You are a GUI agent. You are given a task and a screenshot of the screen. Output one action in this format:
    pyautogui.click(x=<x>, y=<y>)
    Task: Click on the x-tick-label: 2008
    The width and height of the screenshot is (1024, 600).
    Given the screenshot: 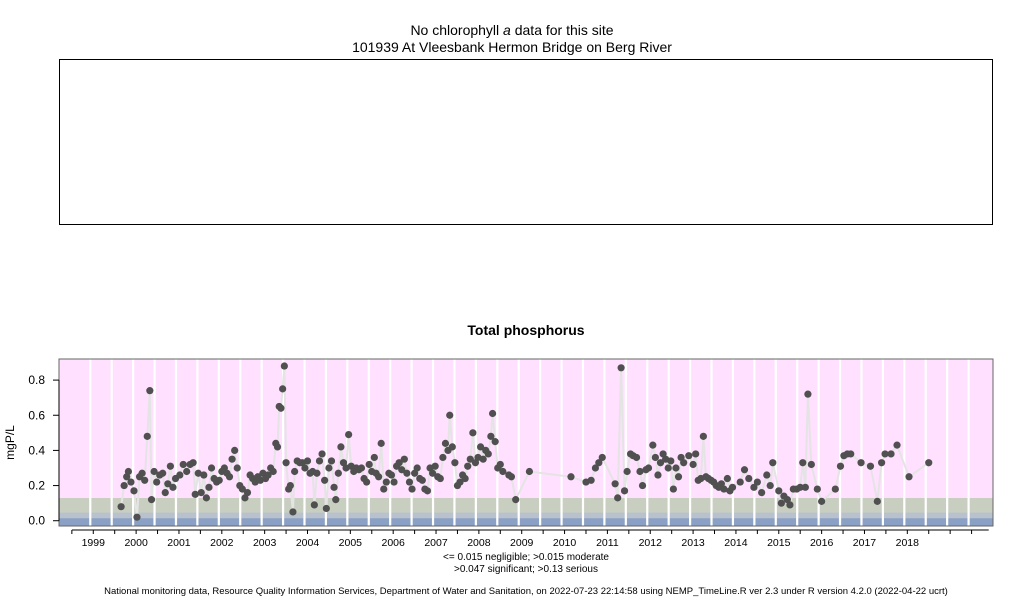 What is the action you would take?
    pyautogui.click(x=479, y=543)
    